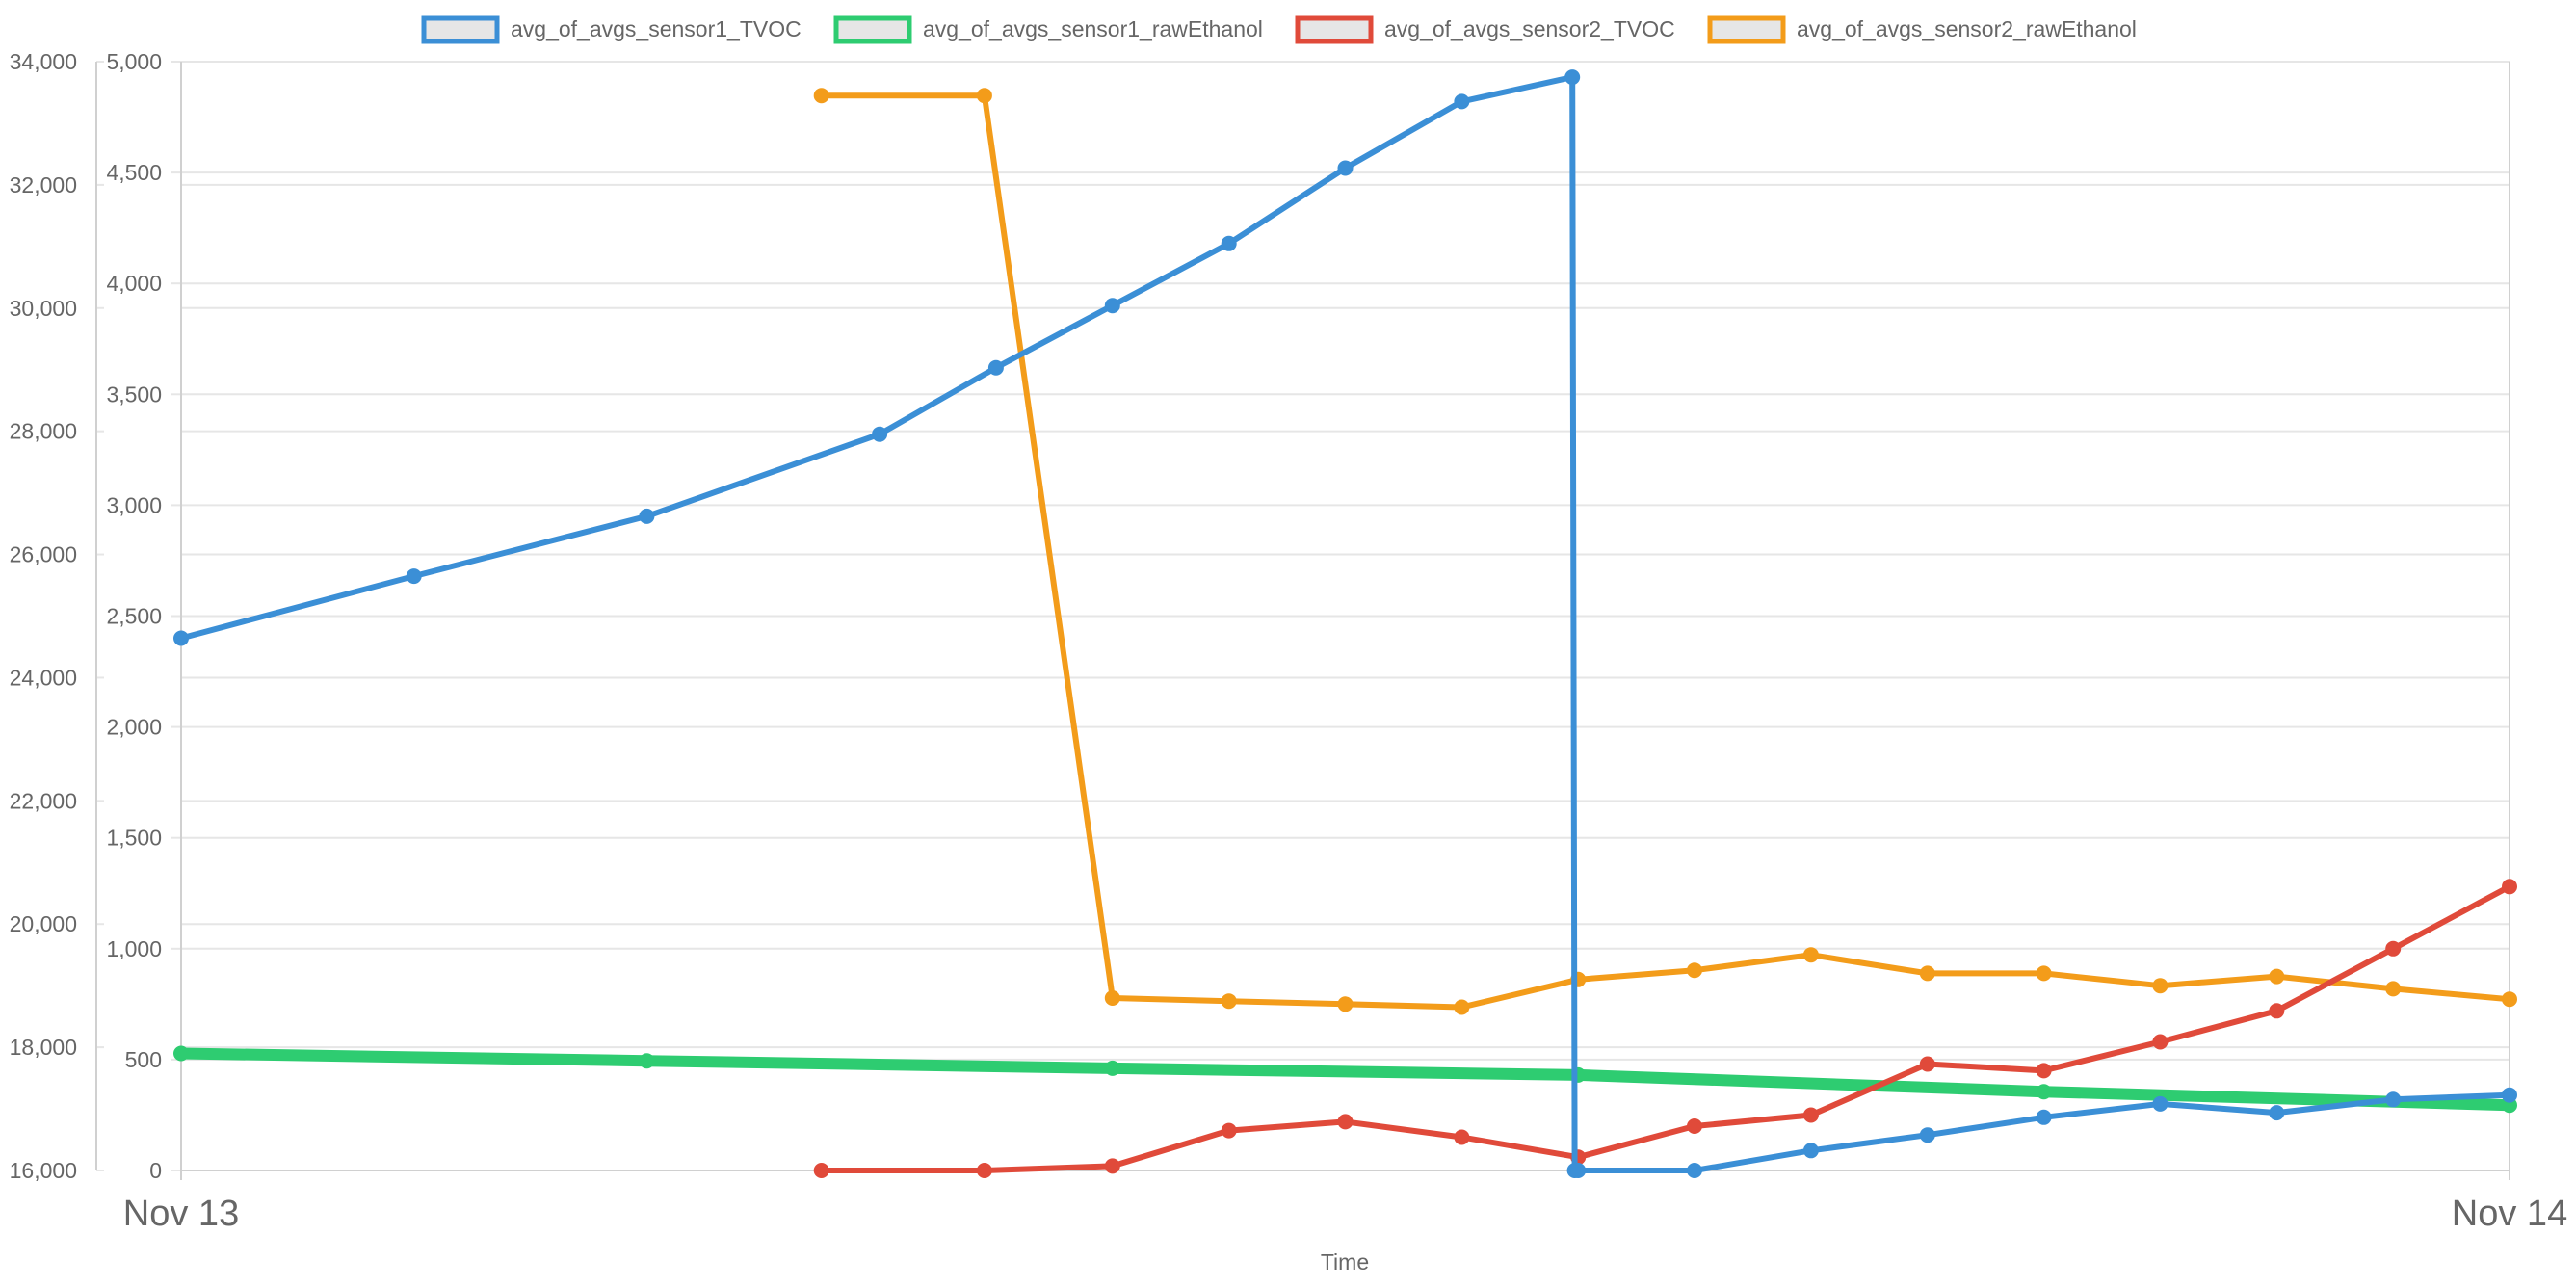 This screenshot has height=1288, width=2576. What do you see at coordinates (134, 949) in the screenshot?
I see `right-series-y-tick-label: 1,000` at bounding box center [134, 949].